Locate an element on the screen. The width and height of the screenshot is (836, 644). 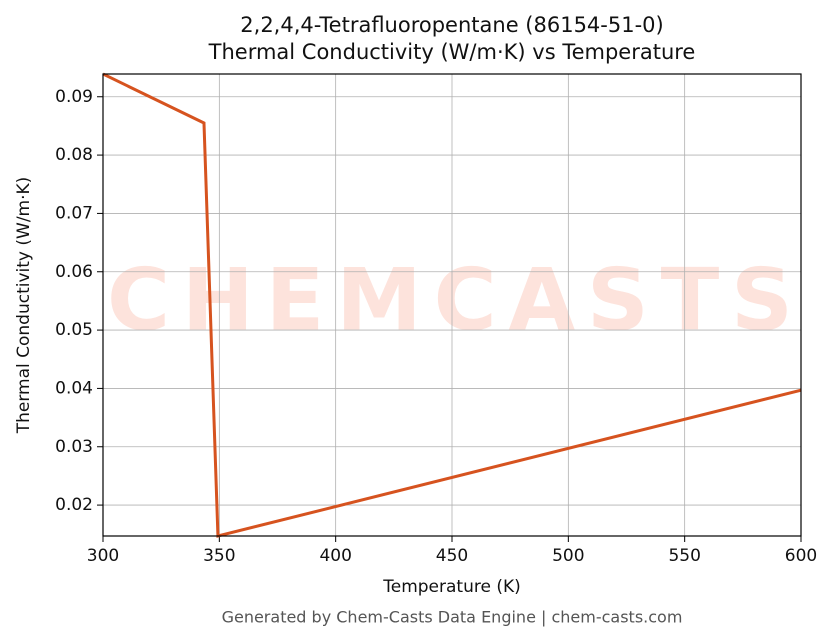
x-tick-label: 400 is located at coordinates (335, 556).